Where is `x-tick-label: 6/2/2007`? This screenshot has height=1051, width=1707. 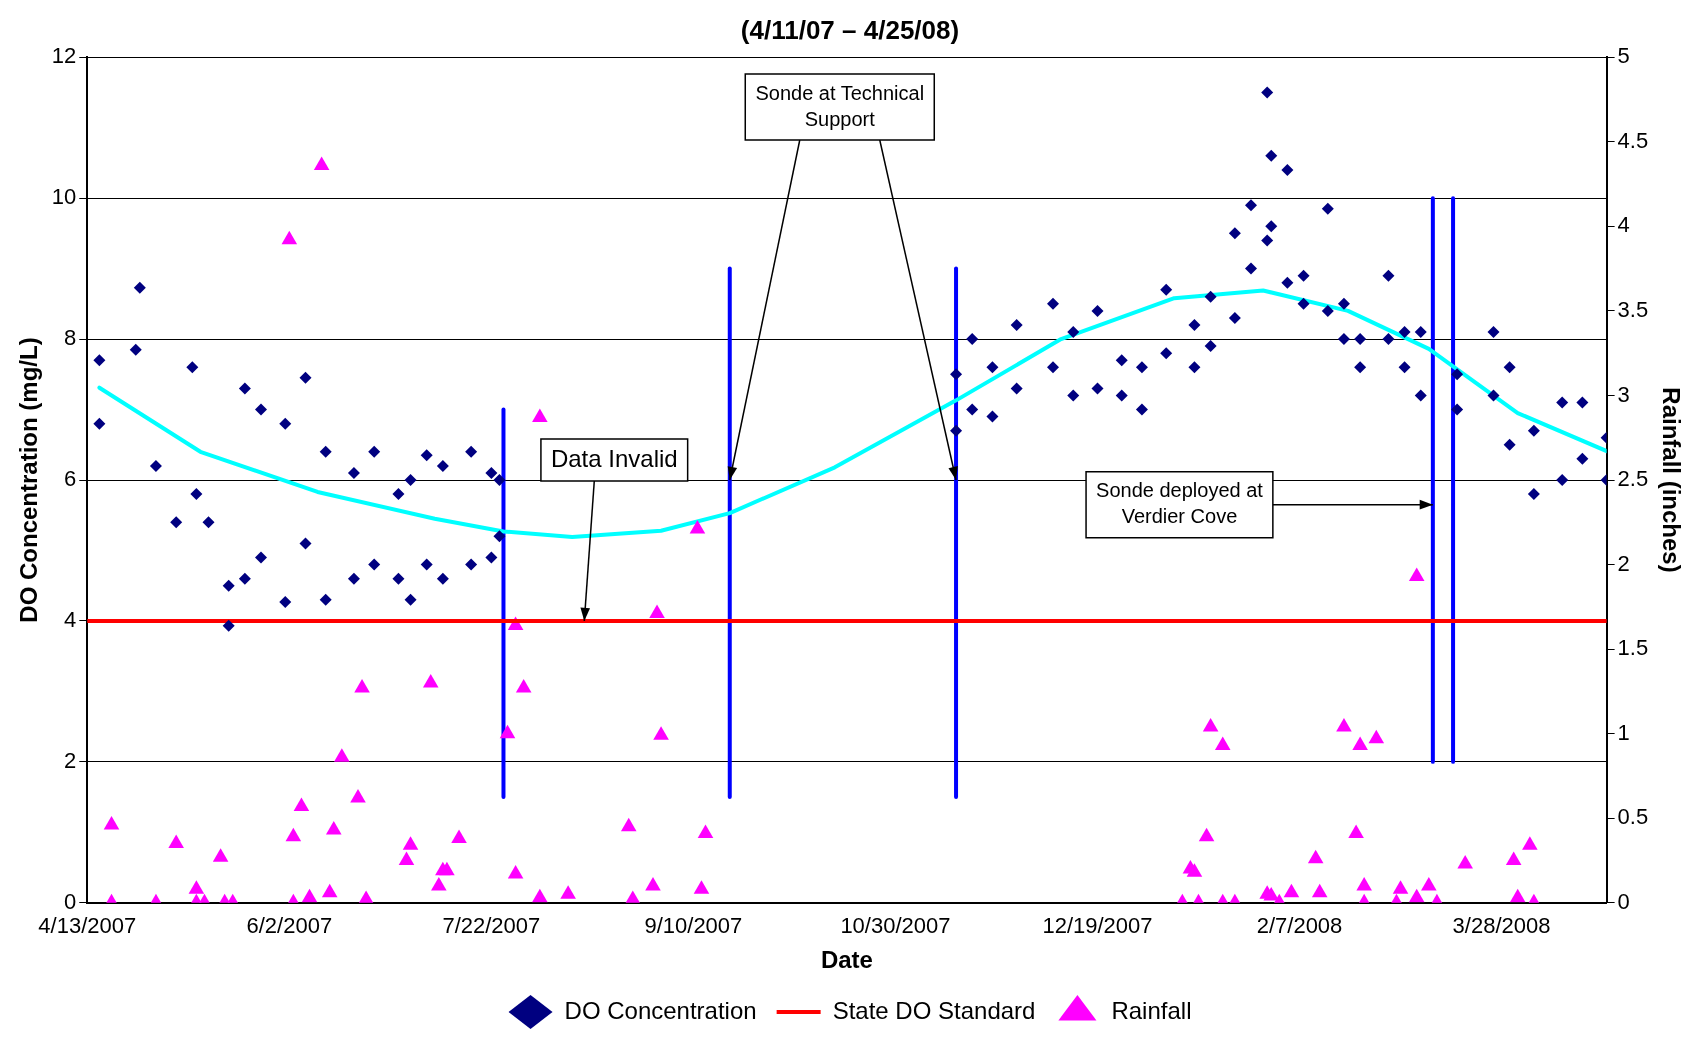 x-tick-label: 6/2/2007 is located at coordinates (289, 926).